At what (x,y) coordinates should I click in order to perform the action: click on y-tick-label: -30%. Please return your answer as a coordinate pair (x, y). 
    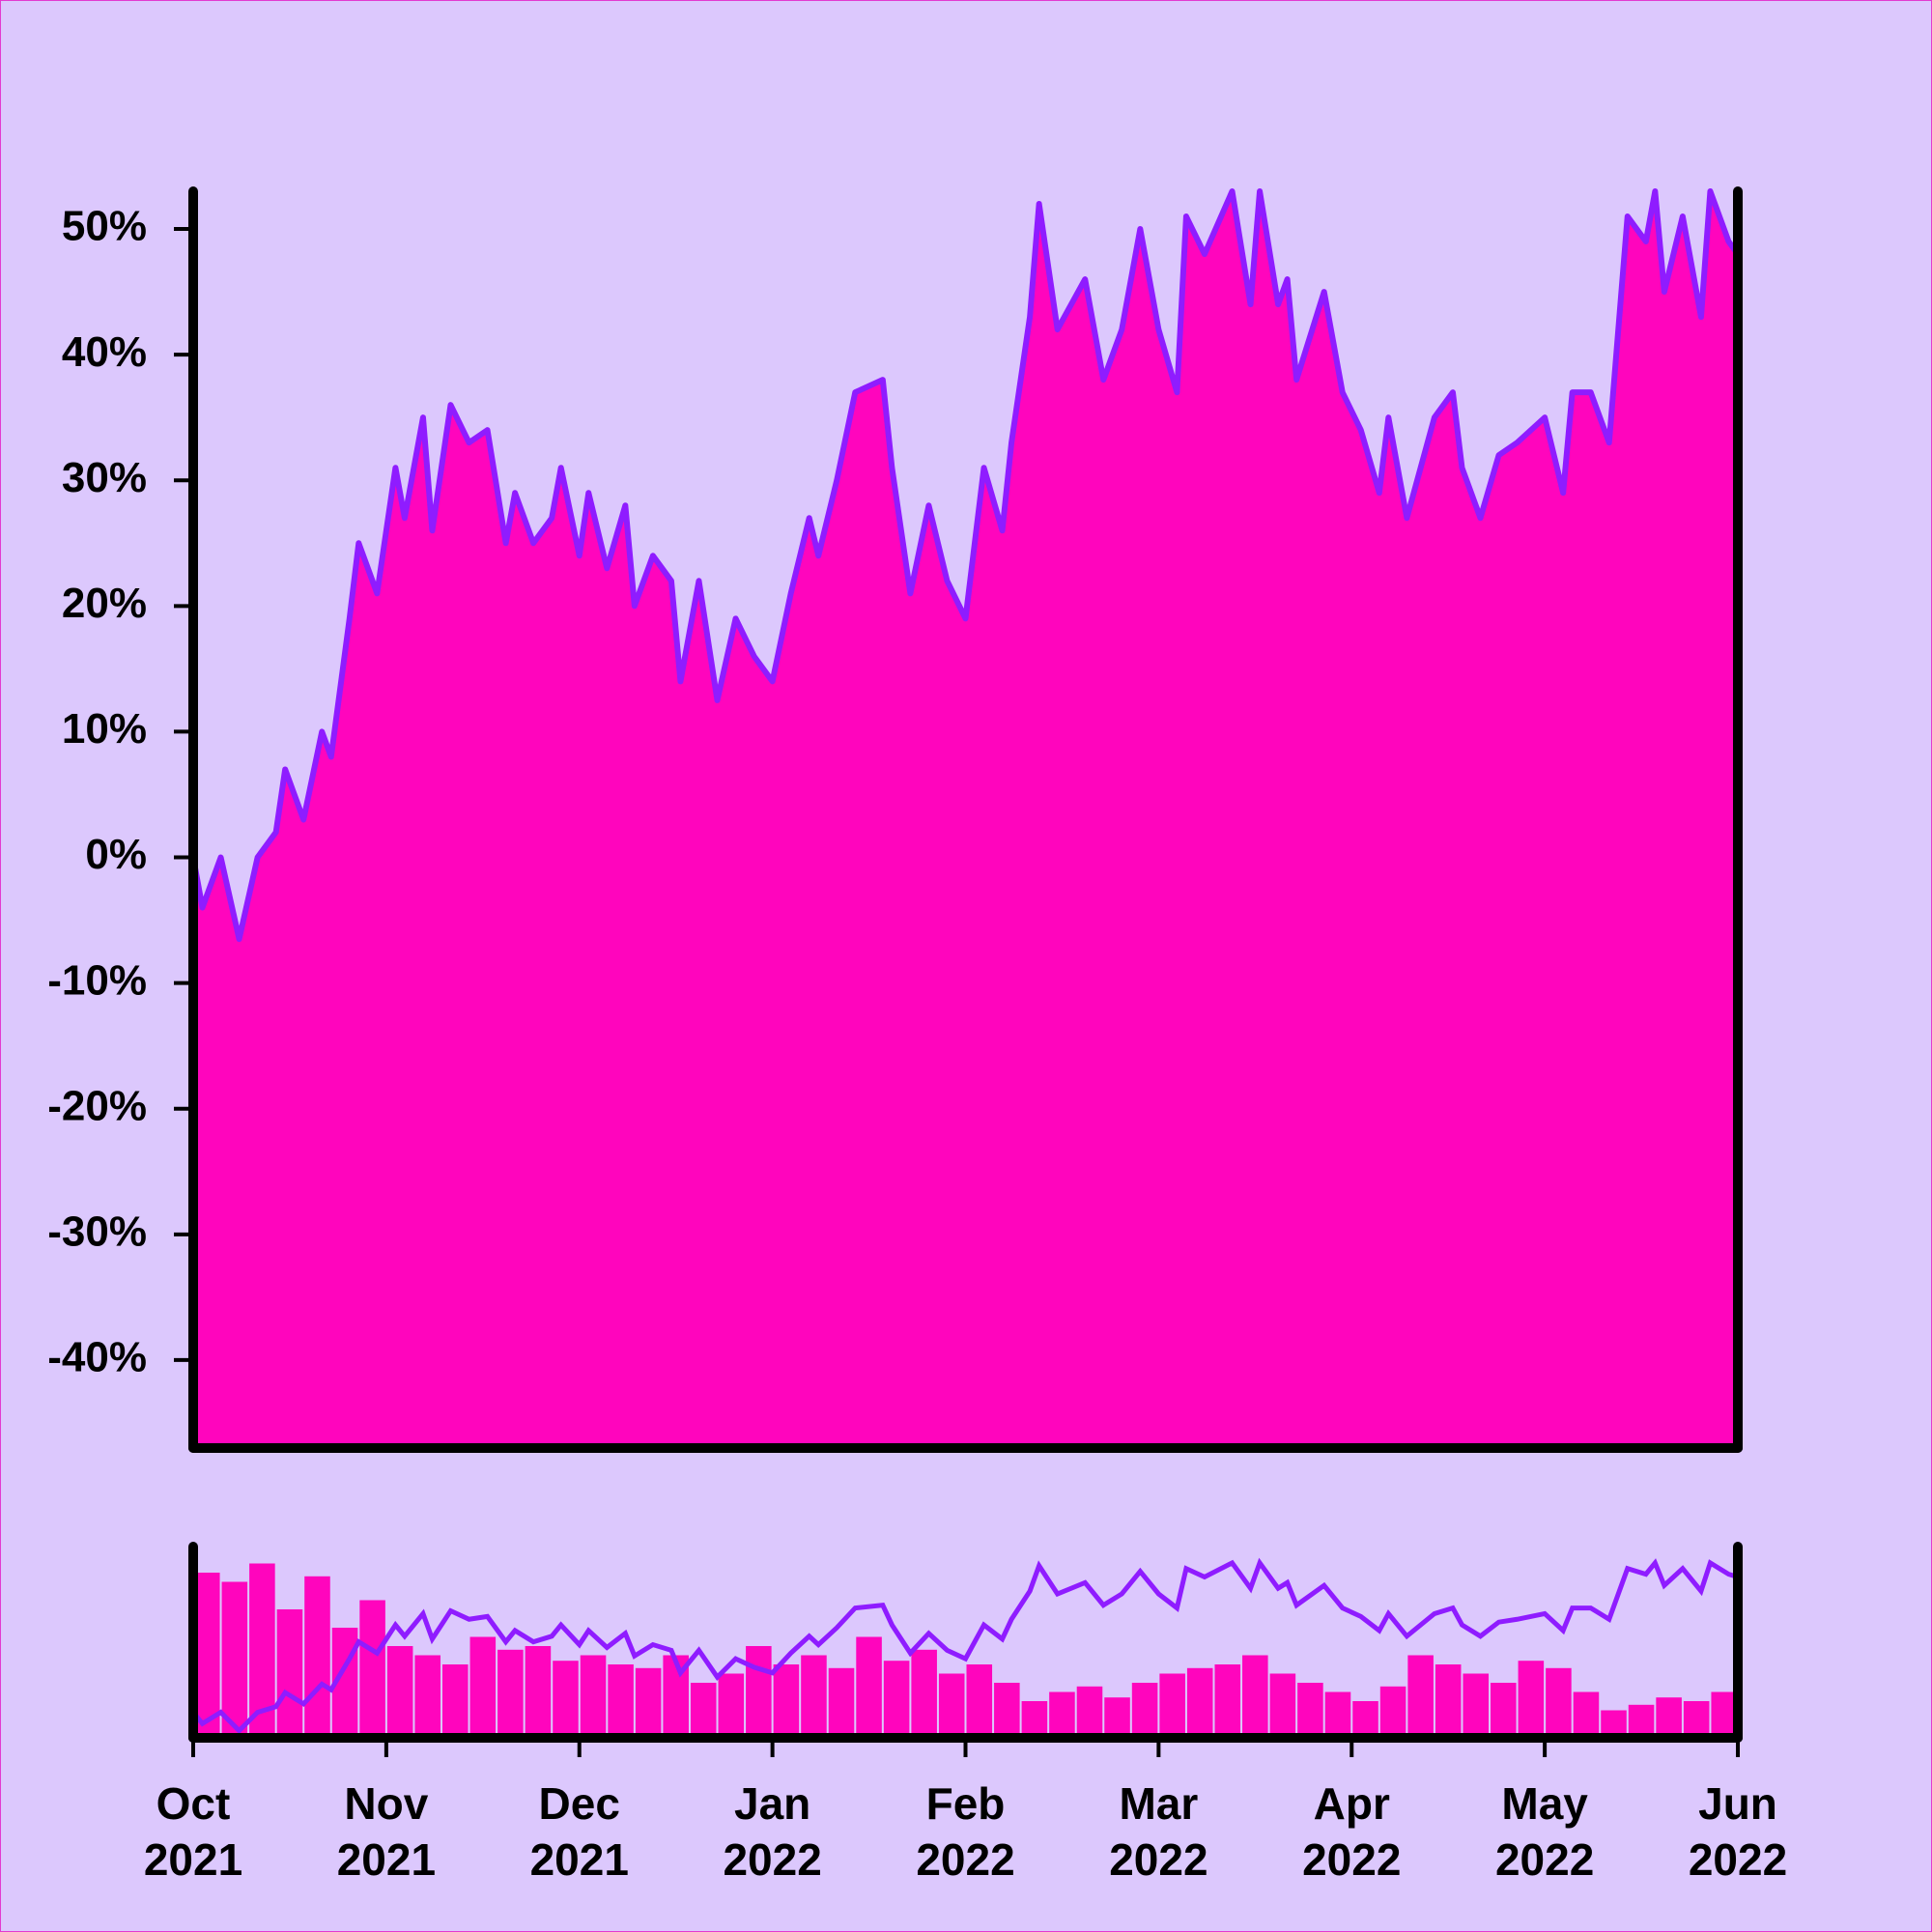
    Looking at the image, I should click on (97, 1231).